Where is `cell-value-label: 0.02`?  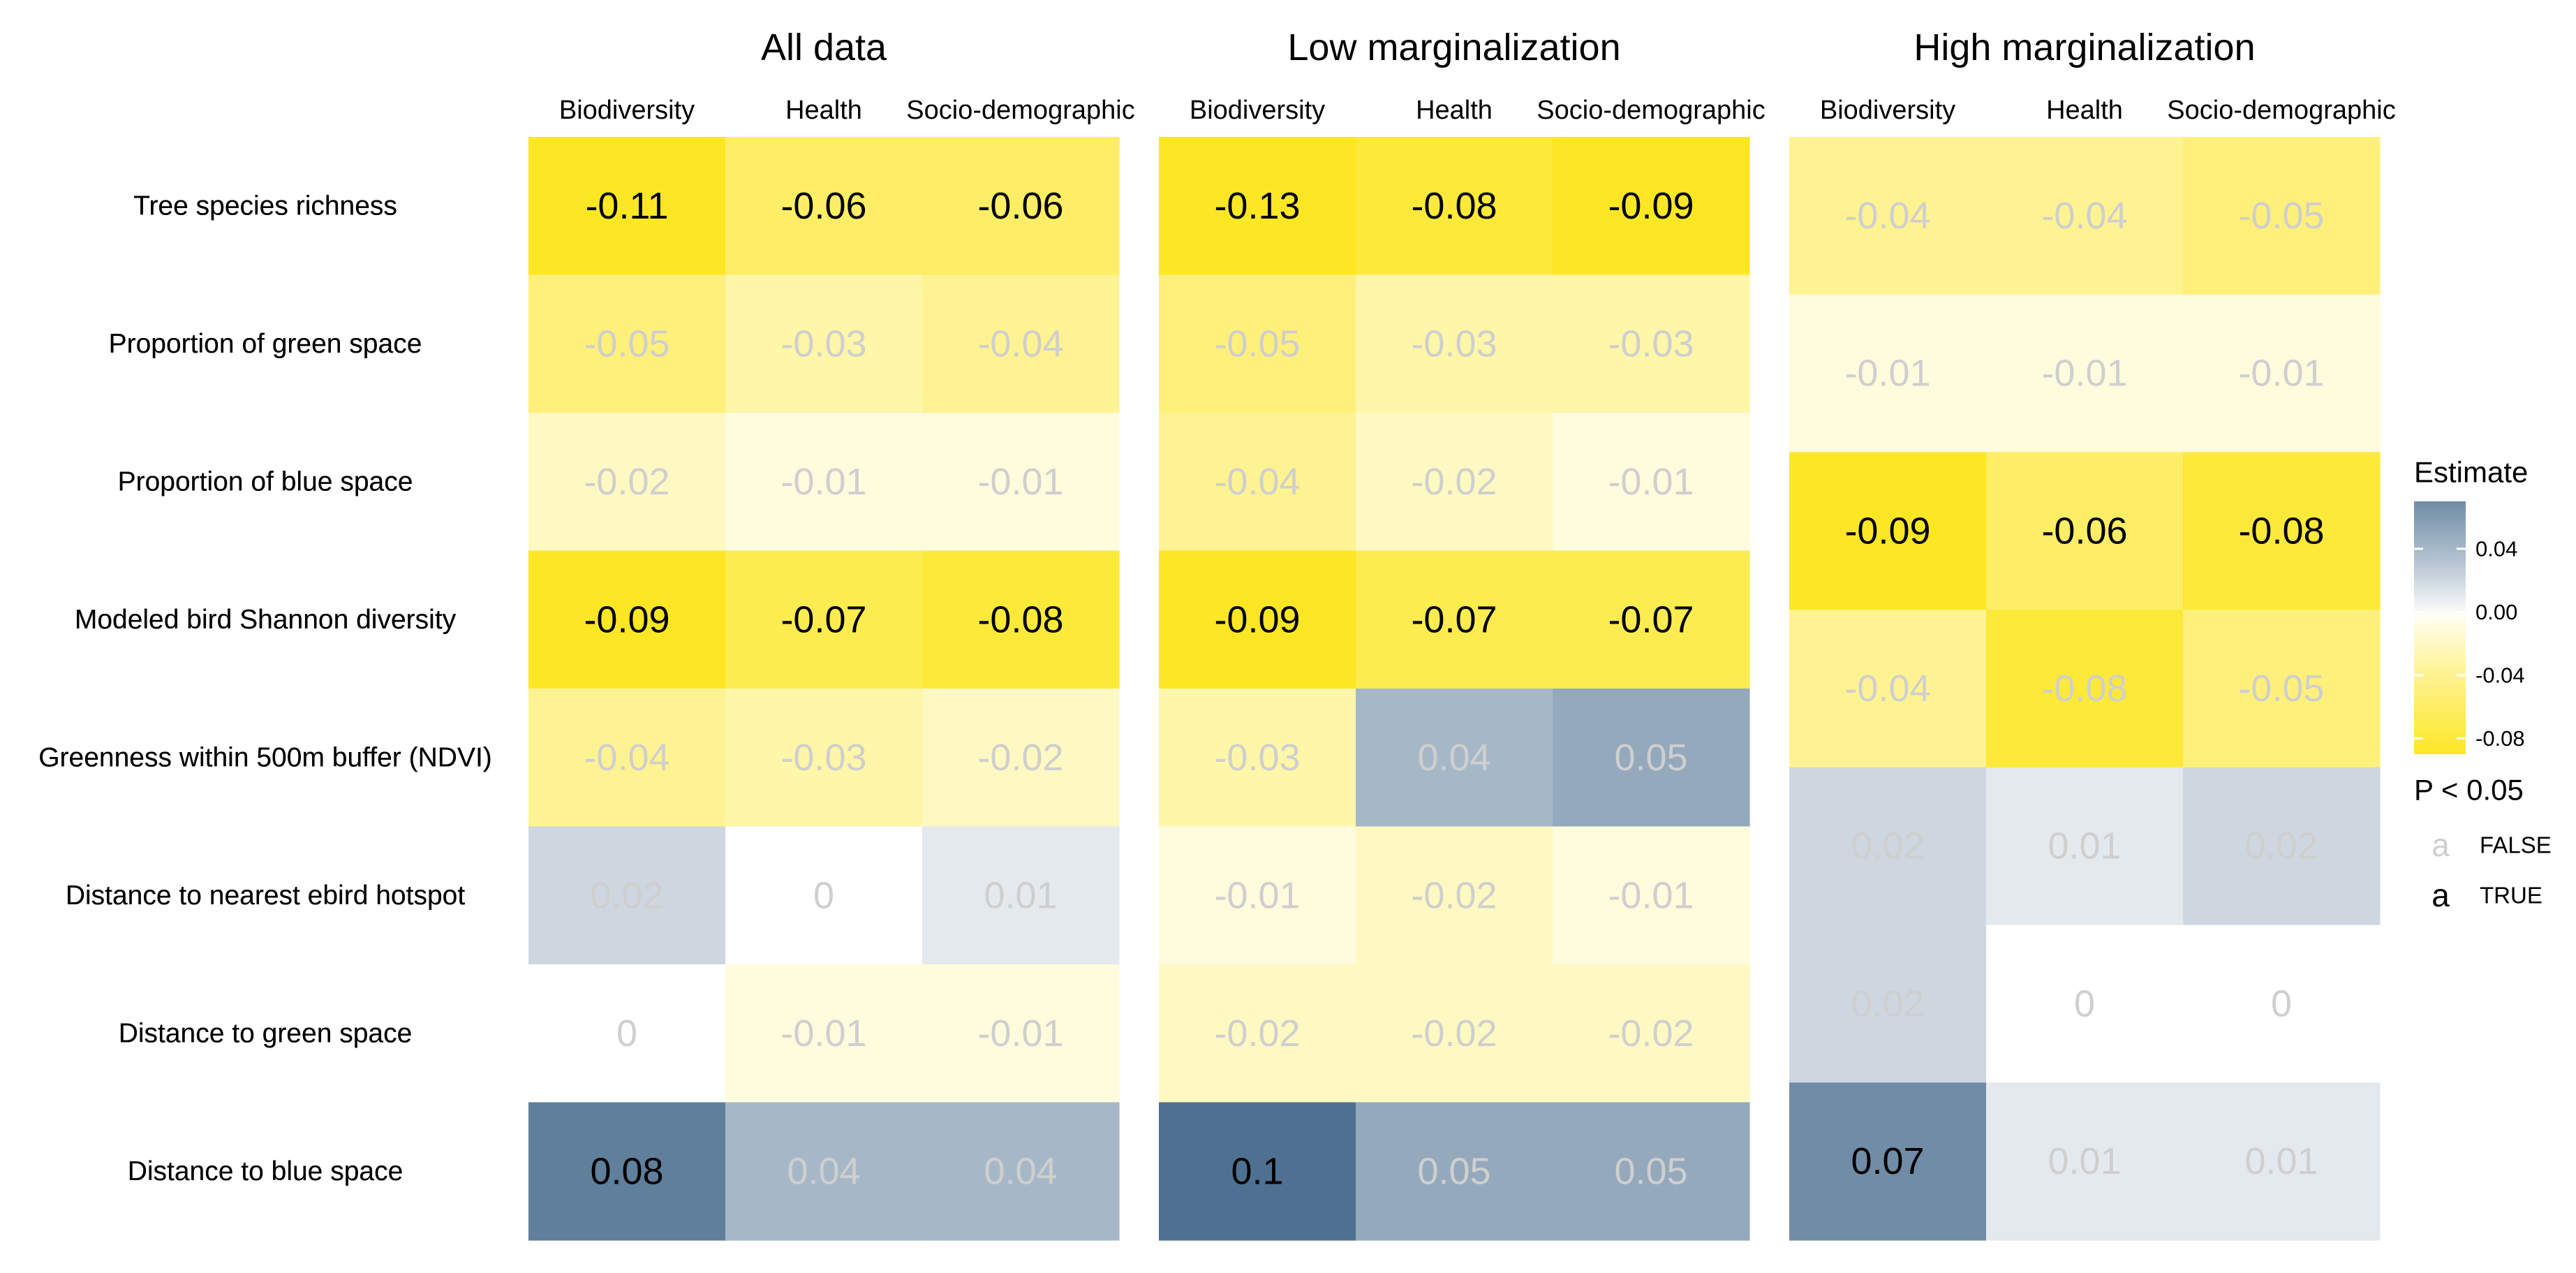 cell-value-label: 0.02 is located at coordinates (2281, 846).